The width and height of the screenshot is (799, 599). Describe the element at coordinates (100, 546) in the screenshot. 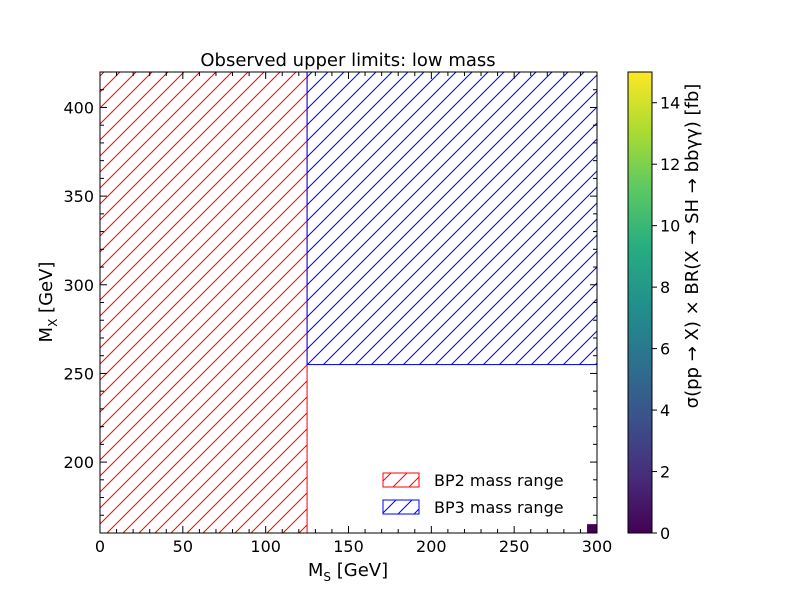

I see `x-tick-label-0: 0` at that location.